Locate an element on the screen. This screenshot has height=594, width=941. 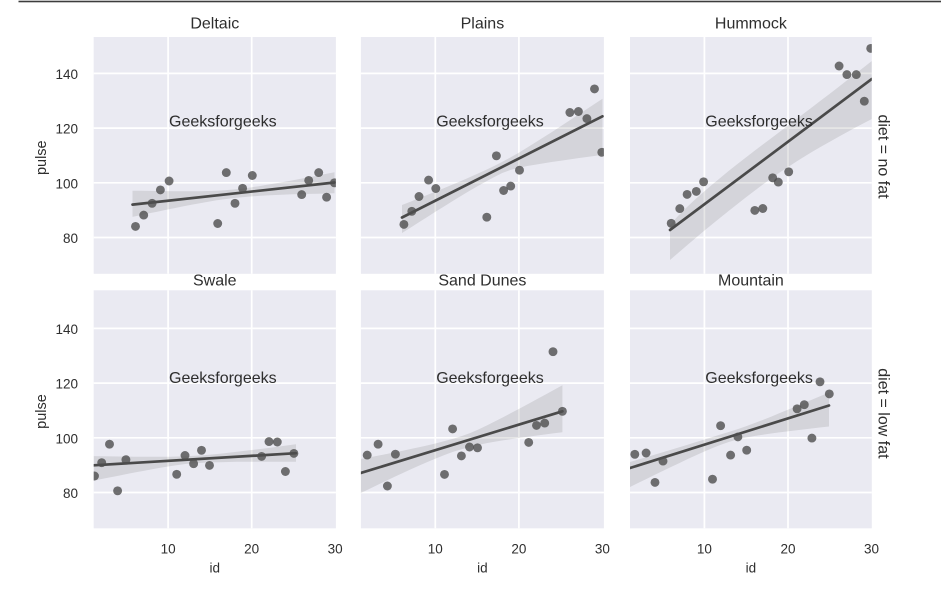
svg-text: diet = low fat is located at coordinates (883, 413).